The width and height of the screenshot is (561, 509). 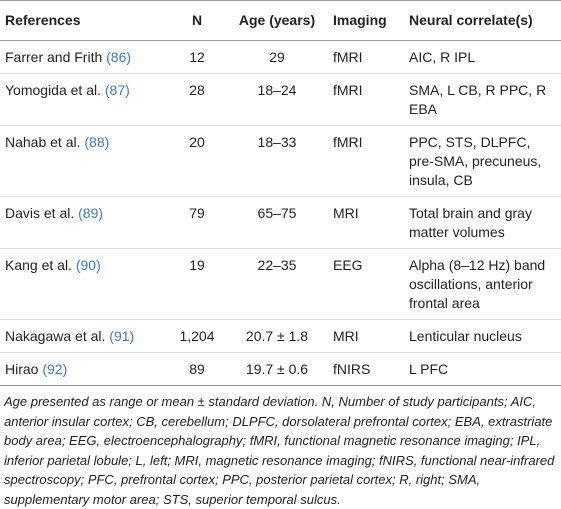 I want to click on citation: (88), so click(x=97, y=142).